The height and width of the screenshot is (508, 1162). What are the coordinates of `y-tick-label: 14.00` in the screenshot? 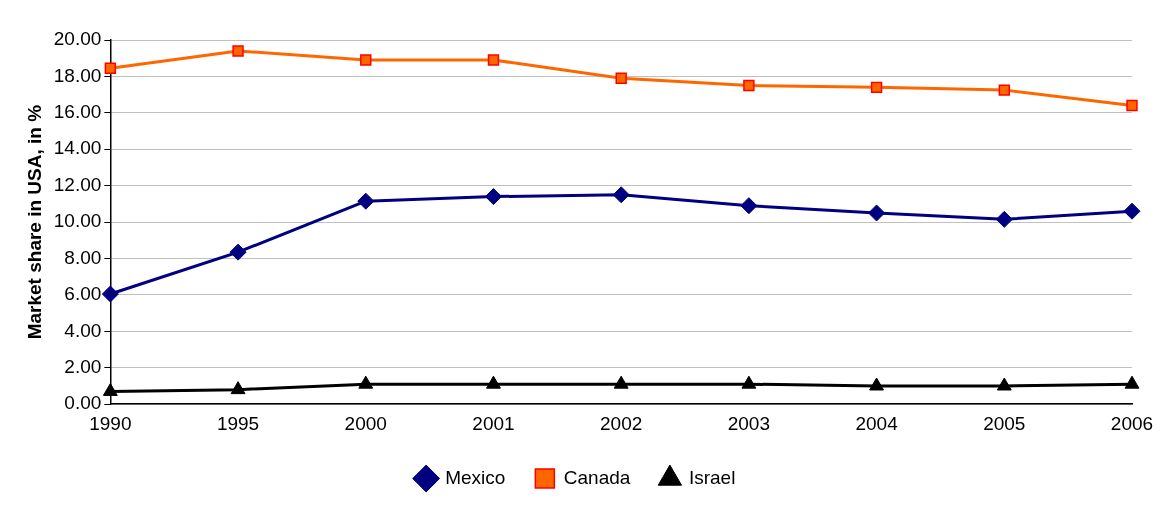 It's located at (77, 148).